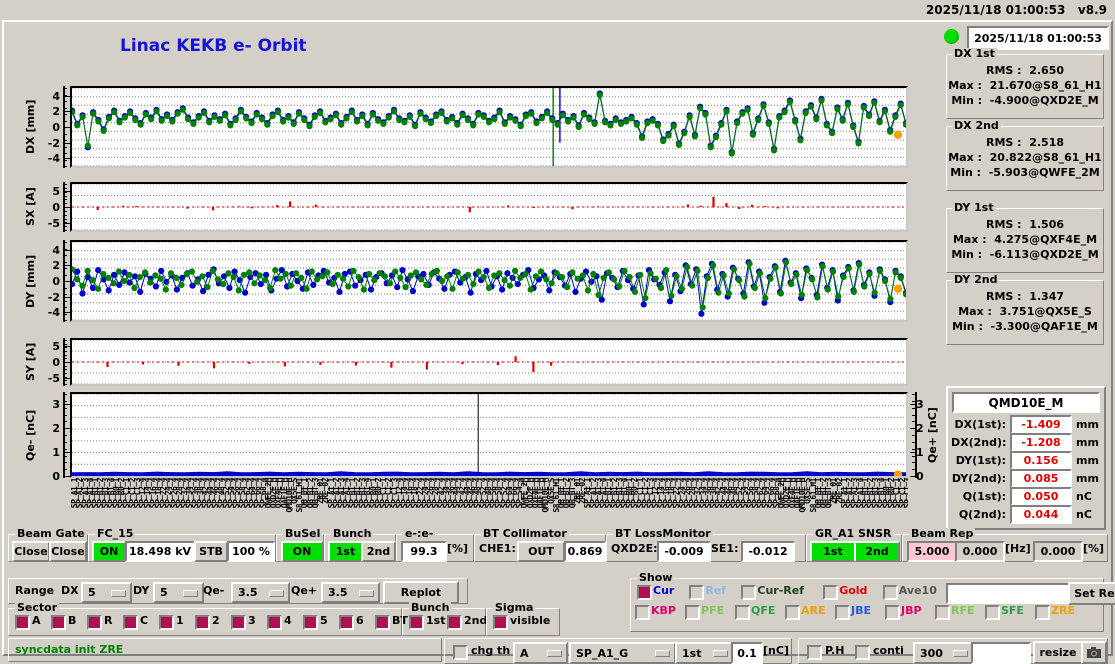 The height and width of the screenshot is (664, 1115). Describe the element at coordinates (56, 476) in the screenshot. I see `y-tick-Qe-0: 0` at that location.